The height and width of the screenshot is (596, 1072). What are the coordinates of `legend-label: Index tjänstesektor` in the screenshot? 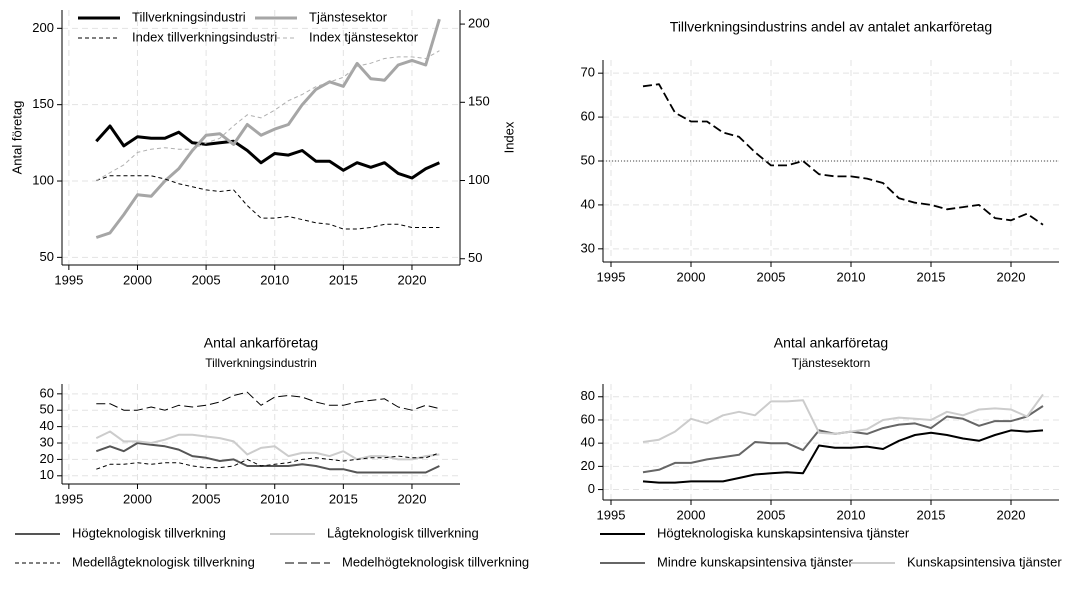 It's located at (364, 36).